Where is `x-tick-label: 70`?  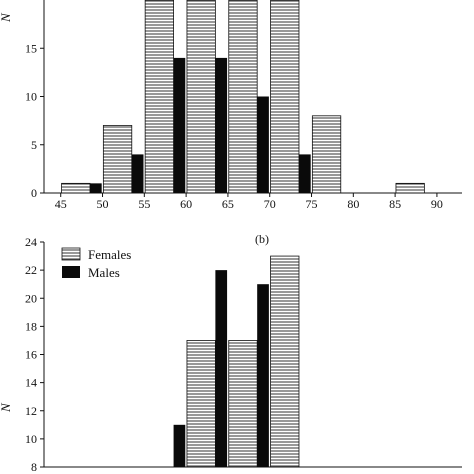 x-tick-label: 70 is located at coordinates (270, 204).